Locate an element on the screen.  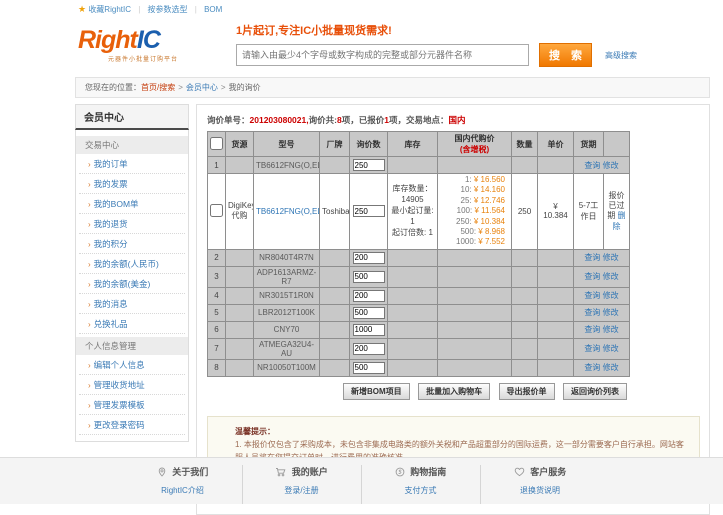
model-cell: NR3015T1R0N is located at coordinates (286, 295).